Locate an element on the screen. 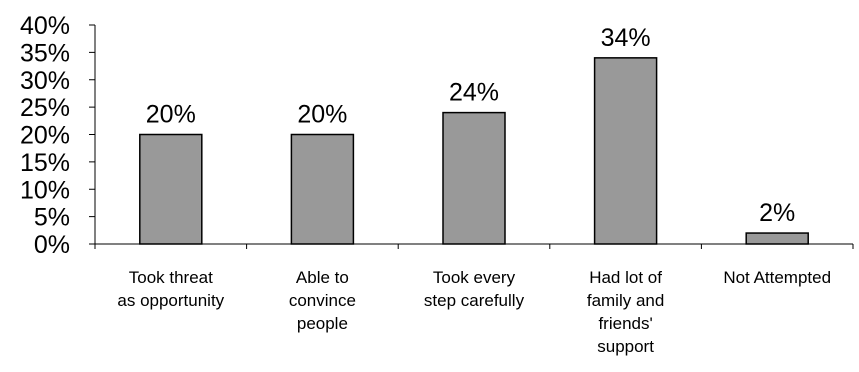 The width and height of the screenshot is (859, 372). category-label: Had lot of family and friends' support is located at coordinates (625, 312).